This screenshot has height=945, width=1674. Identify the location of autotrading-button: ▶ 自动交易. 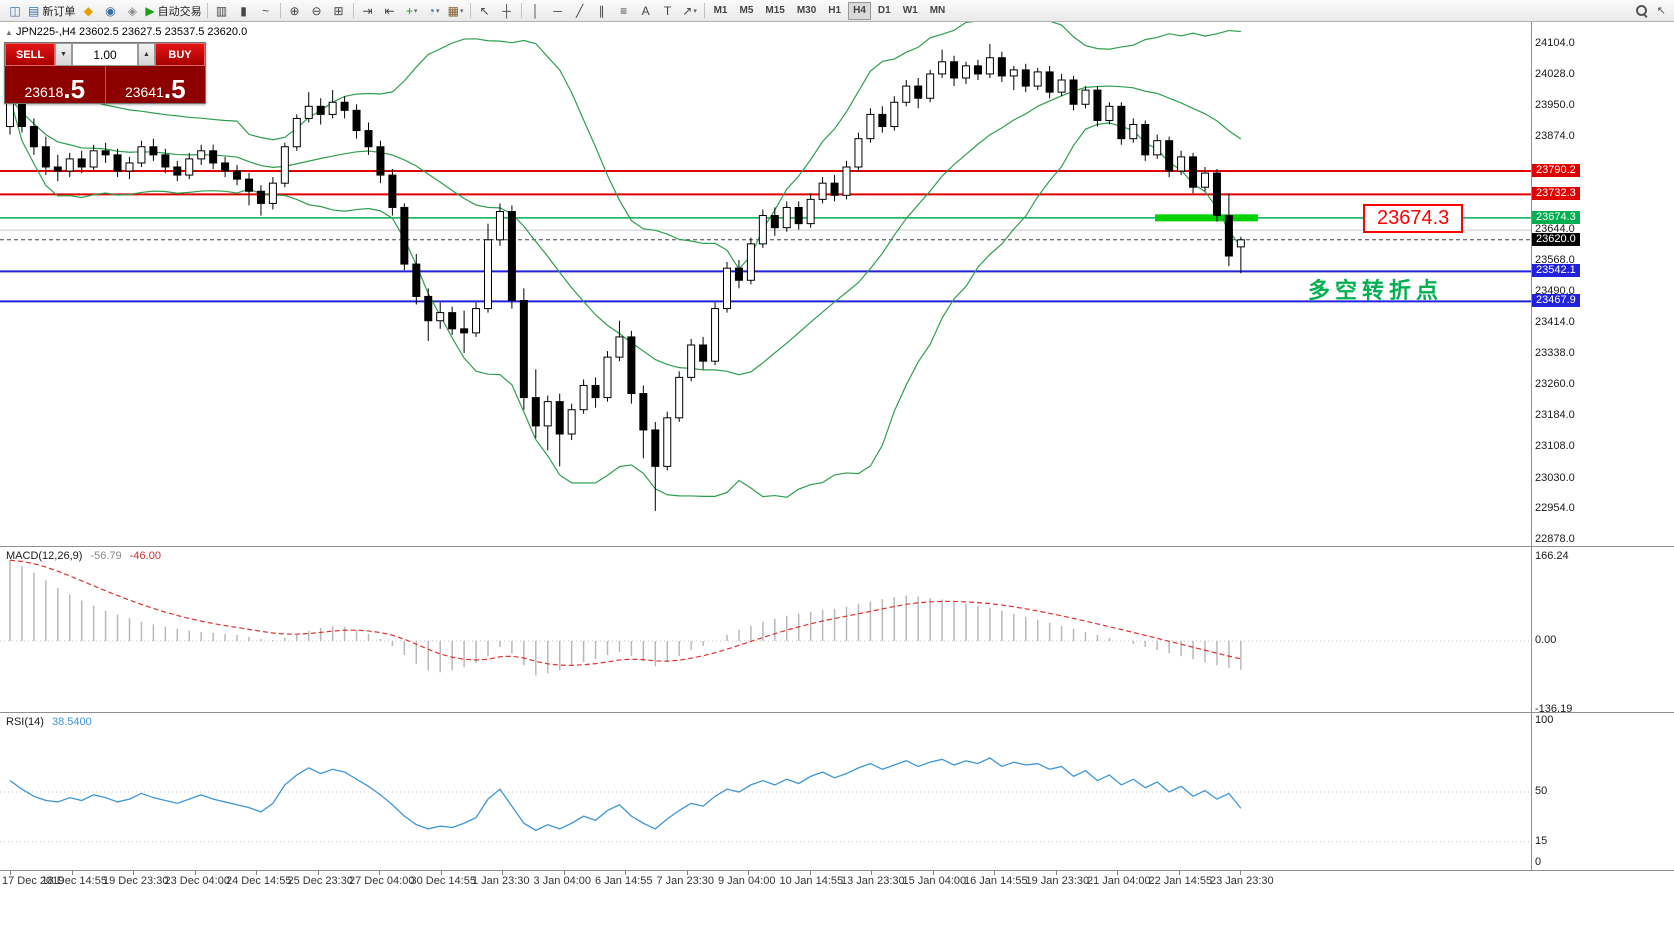
(173, 11).